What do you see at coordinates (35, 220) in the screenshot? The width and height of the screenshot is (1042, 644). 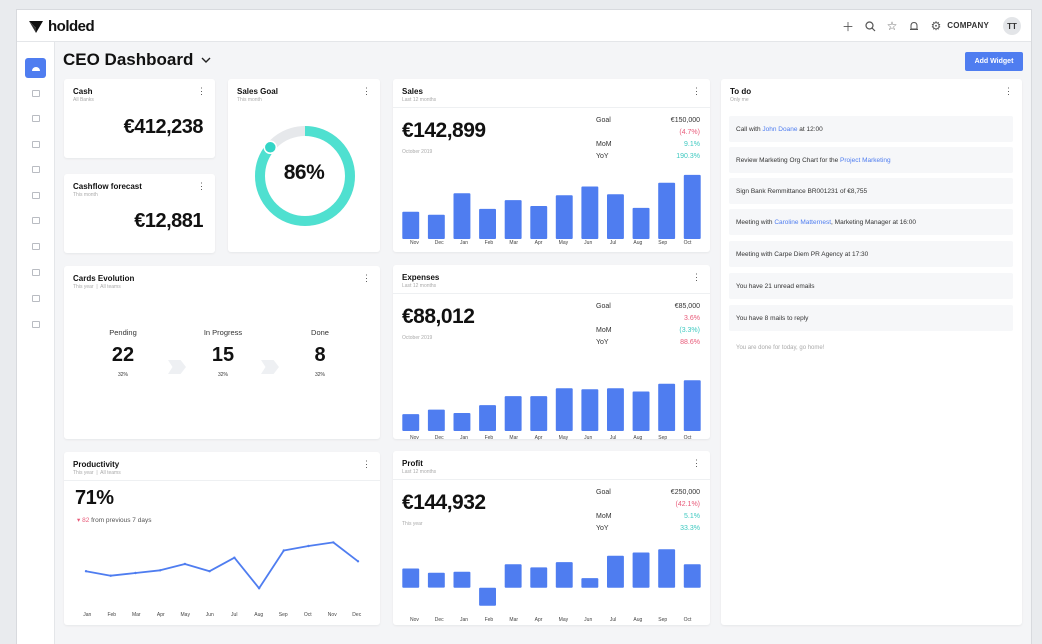 I see `sidebar-item-bank` at bounding box center [35, 220].